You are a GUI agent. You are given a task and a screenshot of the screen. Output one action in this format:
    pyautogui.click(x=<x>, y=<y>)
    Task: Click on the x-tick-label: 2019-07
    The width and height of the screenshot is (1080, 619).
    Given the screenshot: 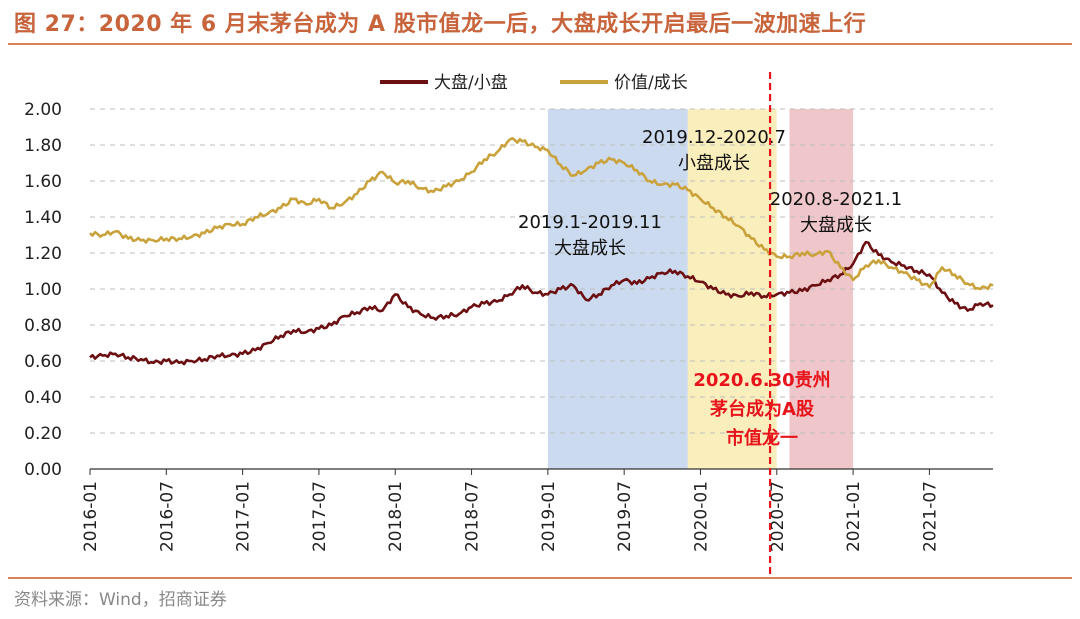 What is the action you would take?
    pyautogui.click(x=625, y=516)
    